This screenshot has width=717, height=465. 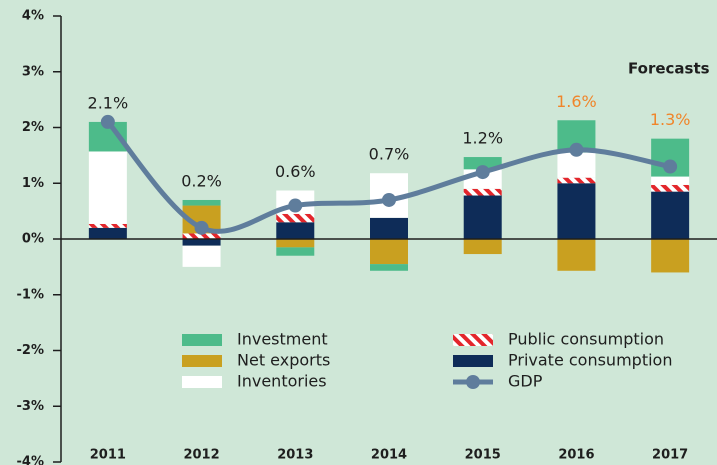 What do you see at coordinates (670, 119) in the screenshot?
I see `data-label: 1.3%` at bounding box center [670, 119].